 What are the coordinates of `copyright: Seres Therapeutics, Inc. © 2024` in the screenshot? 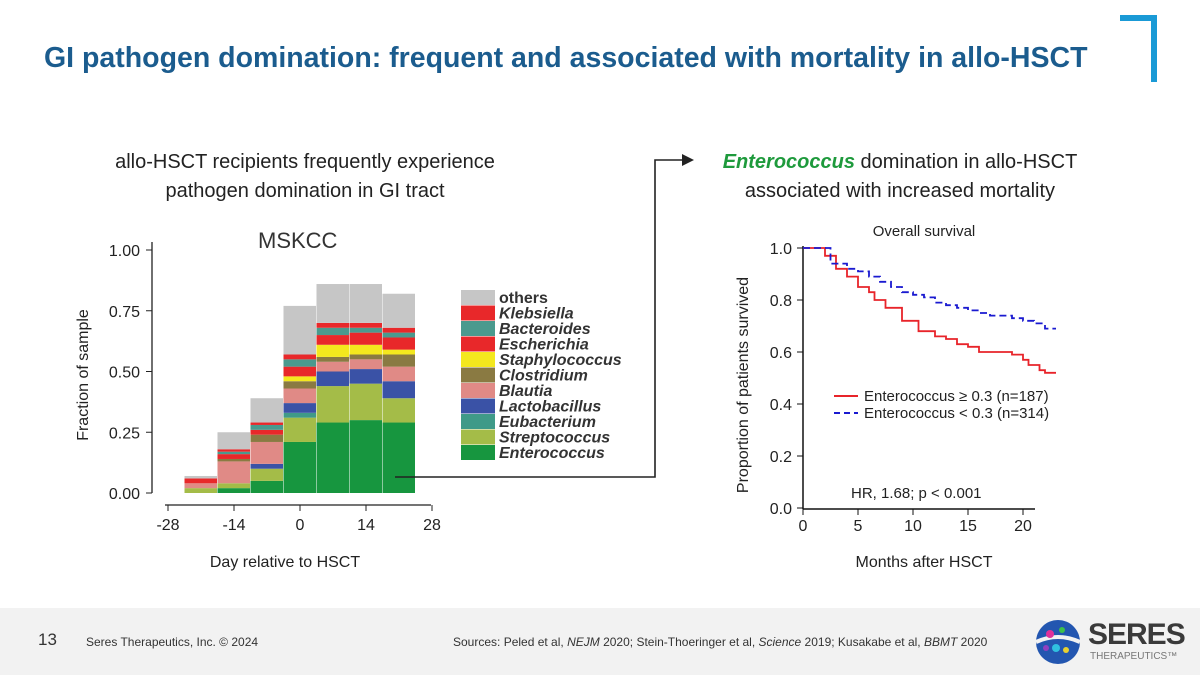 It's located at (172, 642).